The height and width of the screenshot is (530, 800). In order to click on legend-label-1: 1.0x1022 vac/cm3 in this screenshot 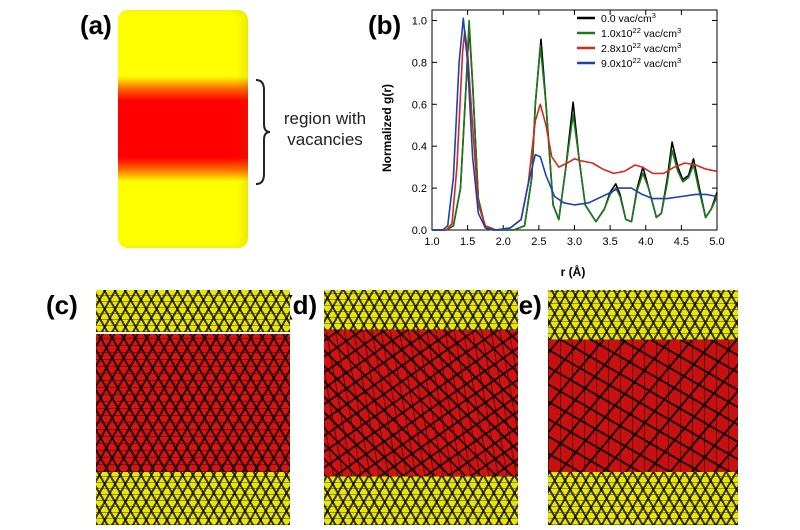, I will do `click(641, 33)`.